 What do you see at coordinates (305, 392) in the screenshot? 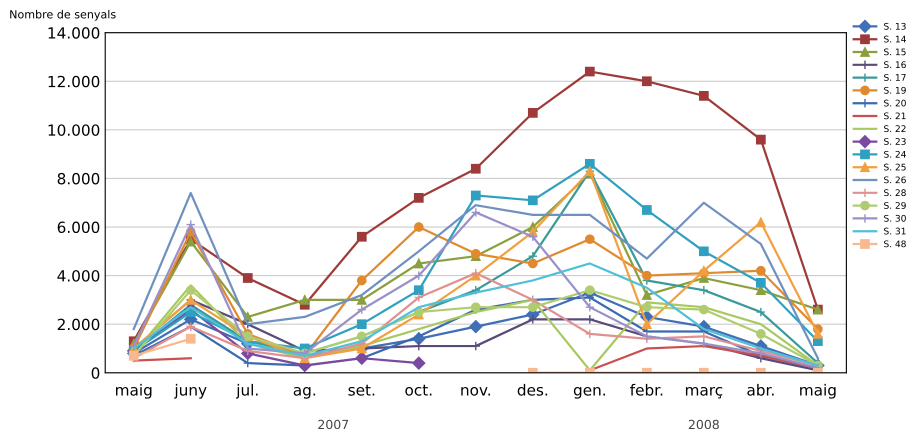
I see `x-tick-label: ag.` at bounding box center [305, 392].